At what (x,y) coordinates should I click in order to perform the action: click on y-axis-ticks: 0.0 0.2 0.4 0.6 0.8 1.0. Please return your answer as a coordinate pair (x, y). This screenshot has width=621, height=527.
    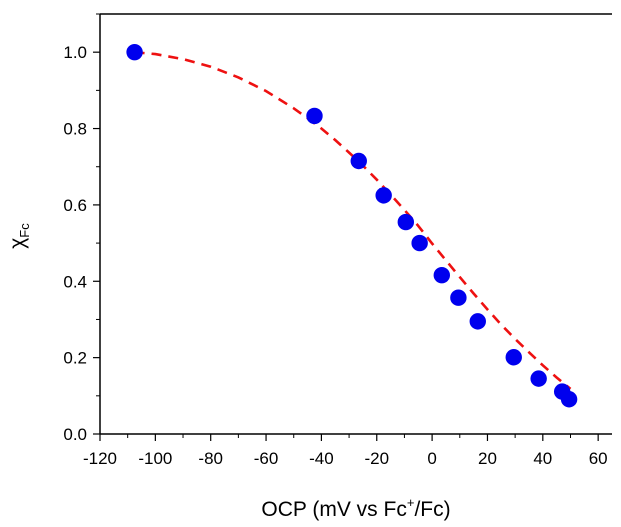
    Looking at the image, I should click on (81, 228).